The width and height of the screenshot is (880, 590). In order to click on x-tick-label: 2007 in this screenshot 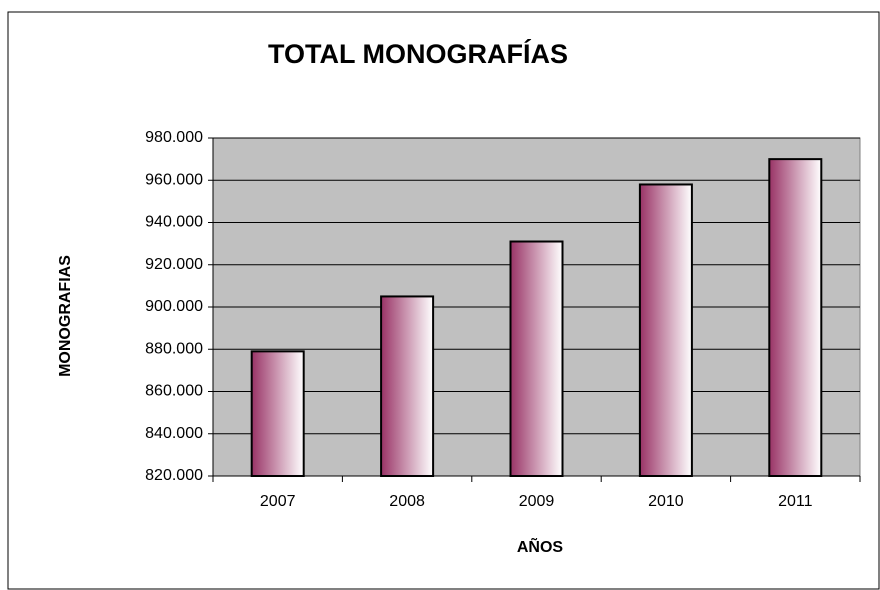, I will do `click(278, 501)`.